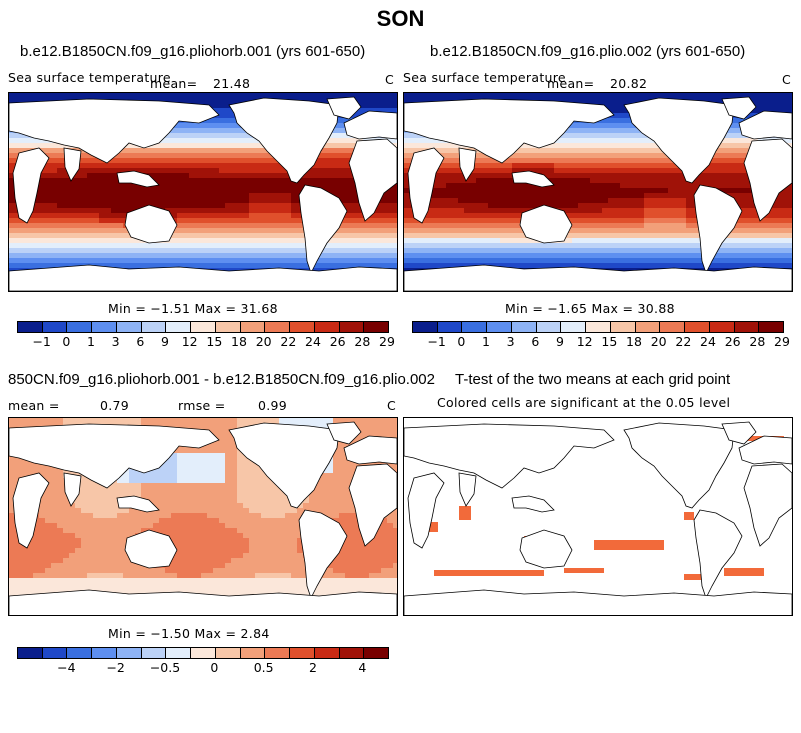 The image size is (801, 733). Describe the element at coordinates (392, 405) in the screenshot. I see `panel-3-units: C` at that location.